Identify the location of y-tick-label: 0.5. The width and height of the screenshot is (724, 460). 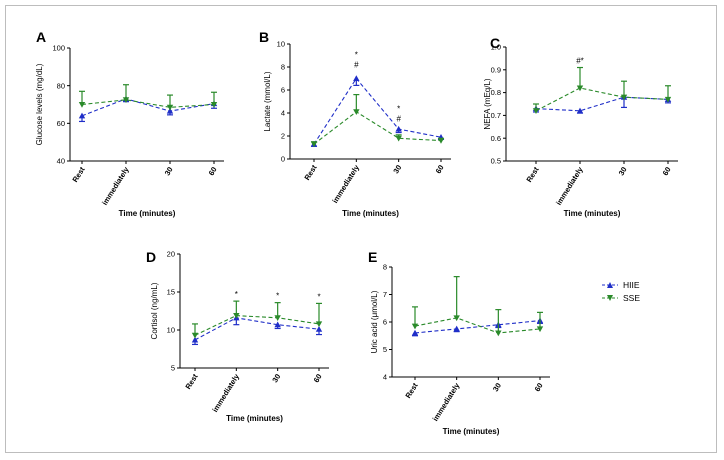
(496, 161).